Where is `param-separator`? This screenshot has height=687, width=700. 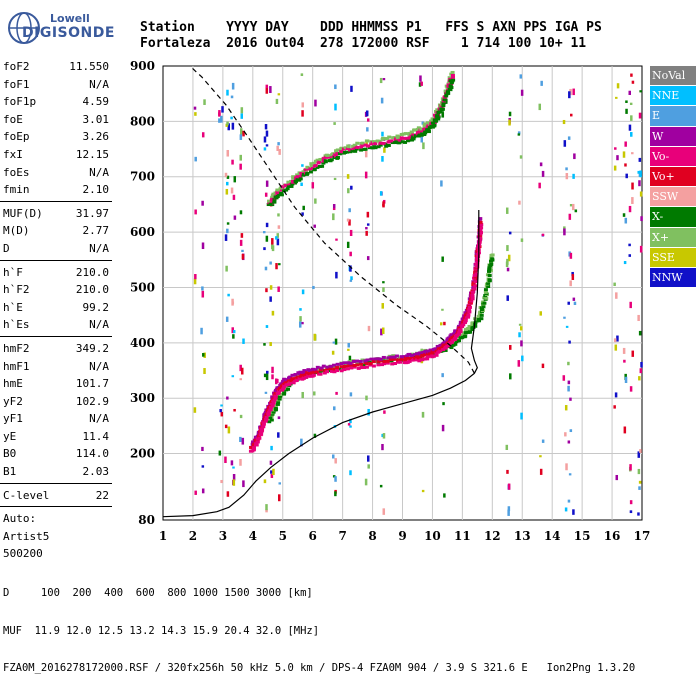
param-separator is located at coordinates (56, 336).